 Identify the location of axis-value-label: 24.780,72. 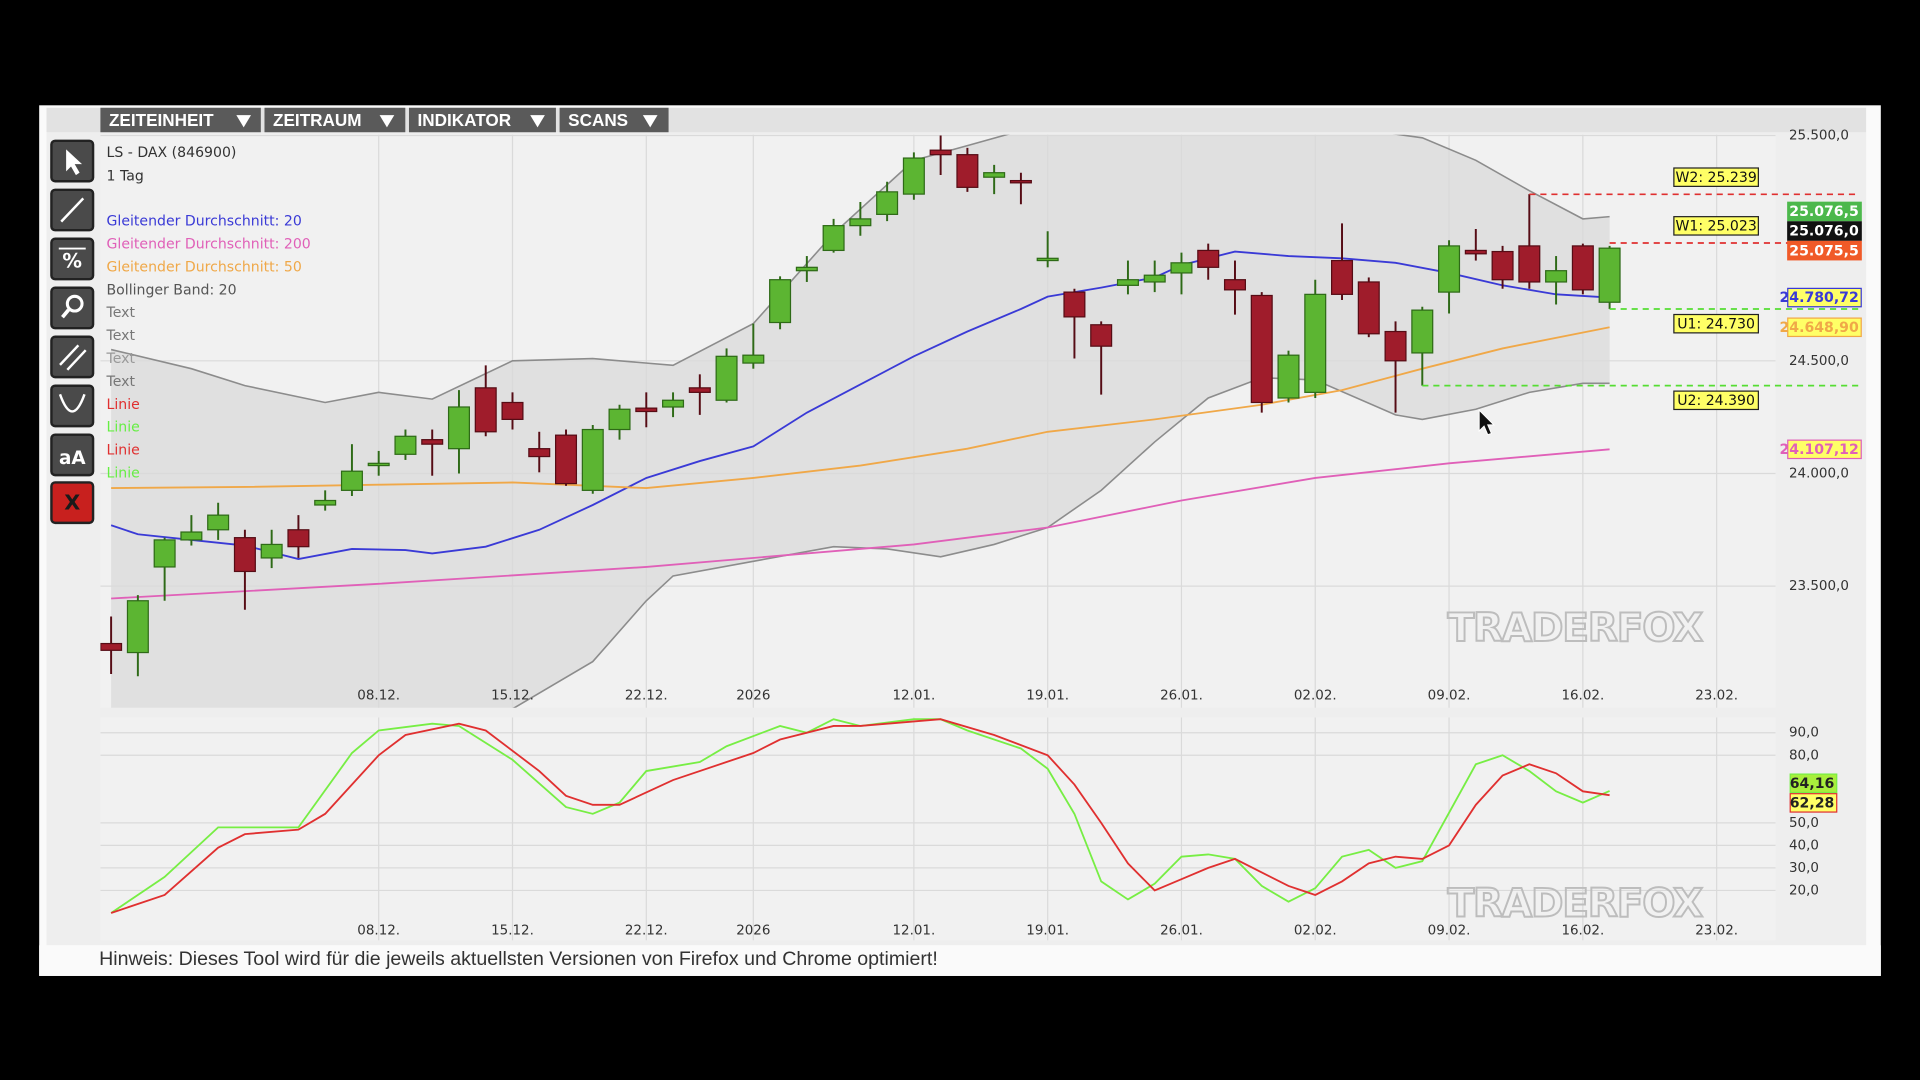
(1819, 298).